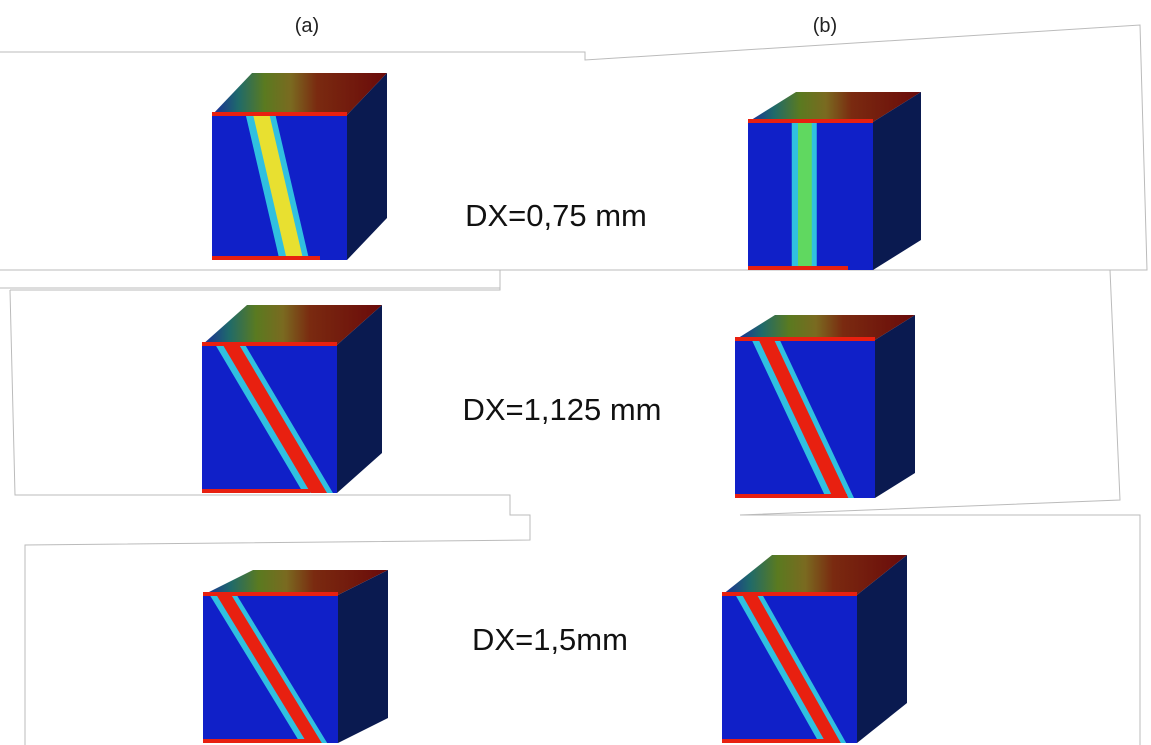 Image resolution: width=1151 pixels, height=745 pixels. I want to click on column-label: (b), so click(825, 26).